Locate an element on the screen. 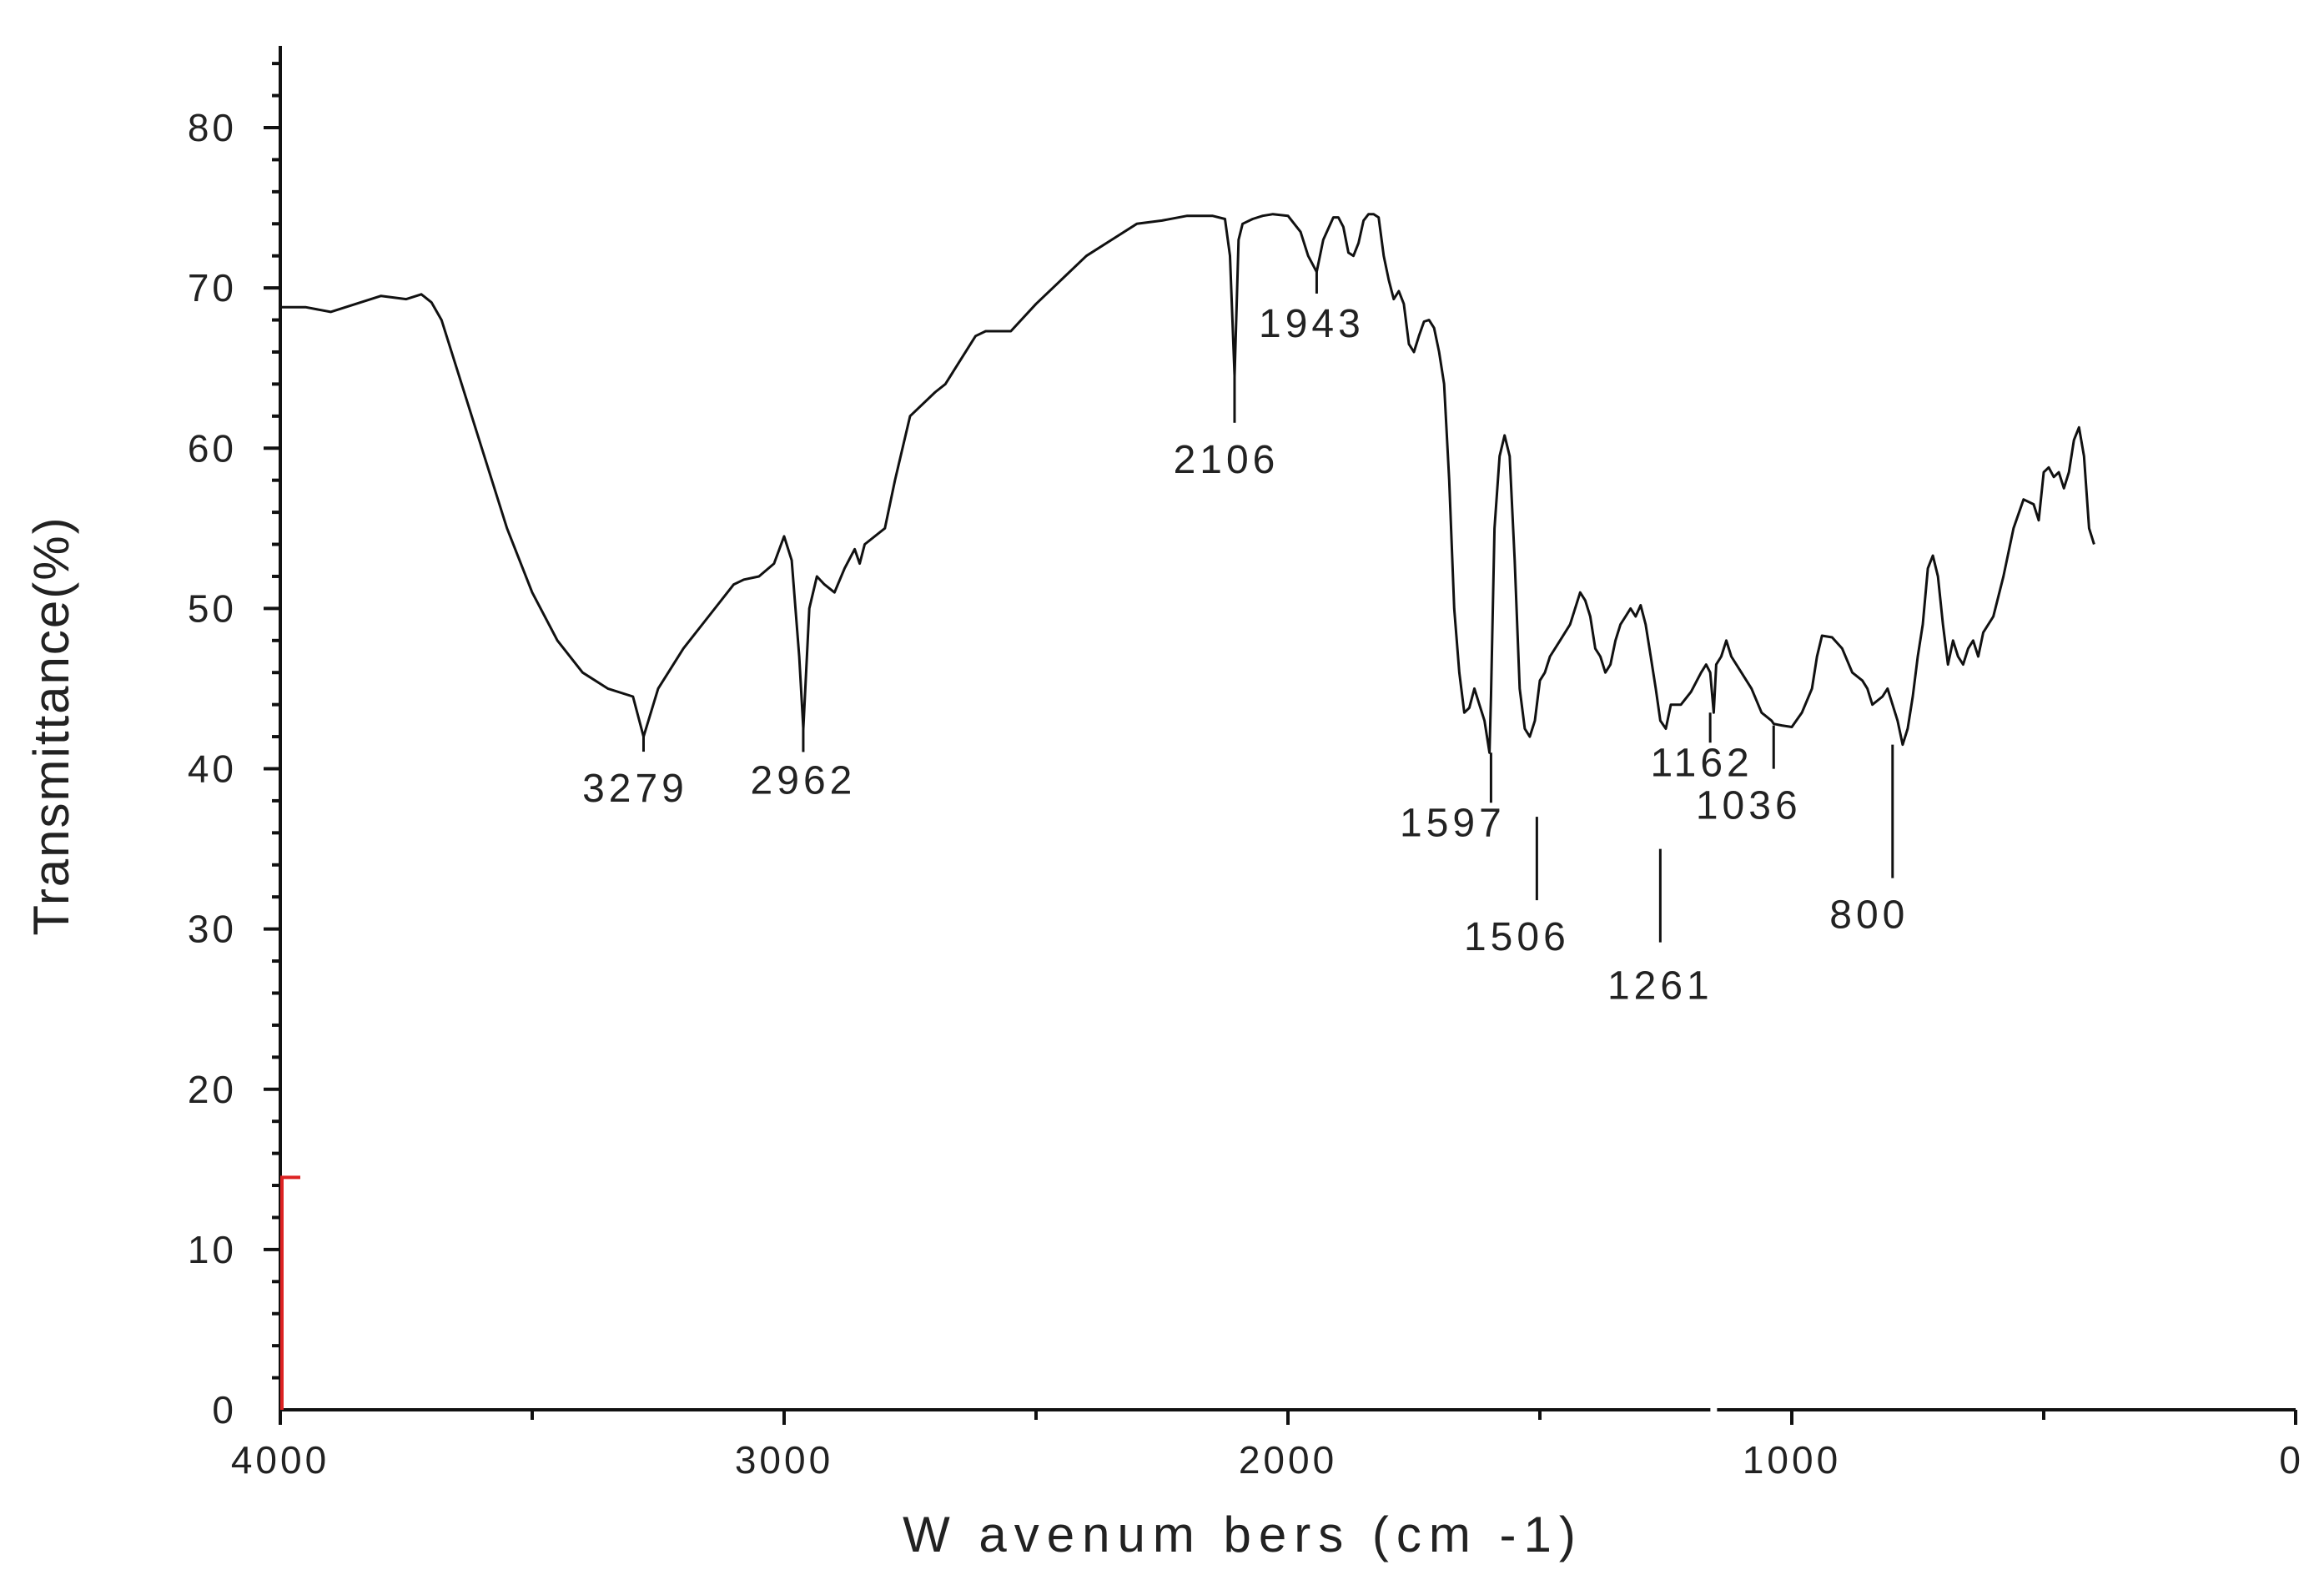 The image size is (2324, 1590). y-tick-label: 40 is located at coordinates (212, 769).